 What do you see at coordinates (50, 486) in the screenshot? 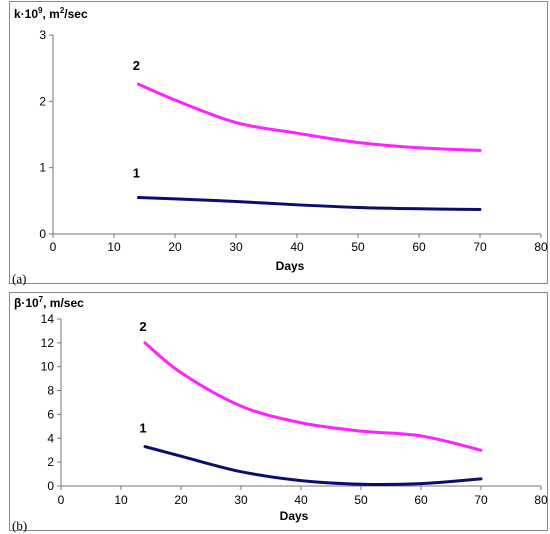
I see `chartb-y-tick-label: 0` at bounding box center [50, 486].